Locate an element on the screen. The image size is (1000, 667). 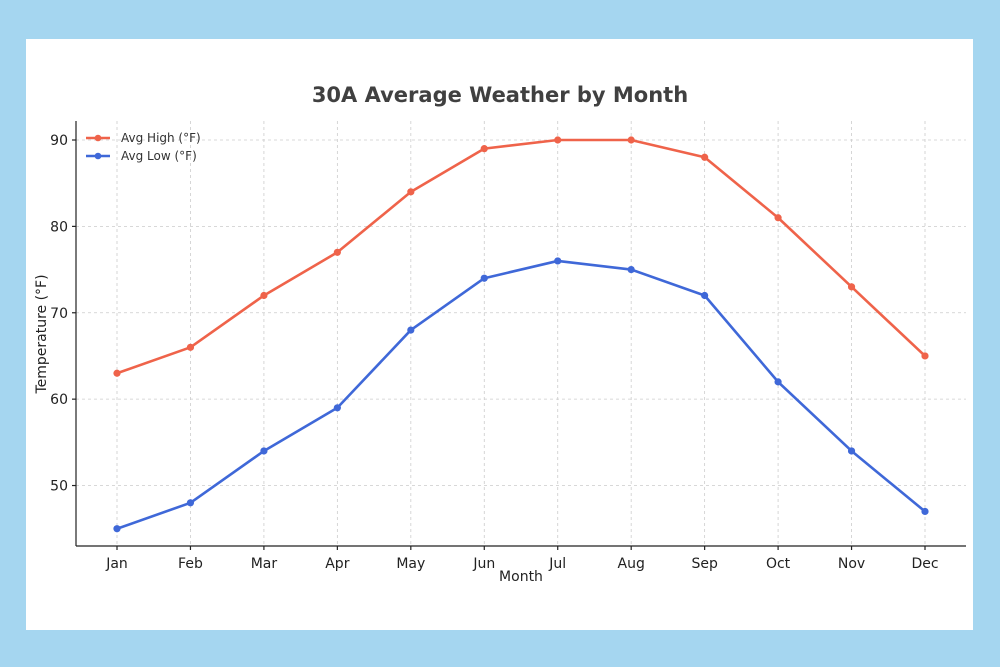
x-tick-label-mar: Mar is located at coordinates (264, 564).